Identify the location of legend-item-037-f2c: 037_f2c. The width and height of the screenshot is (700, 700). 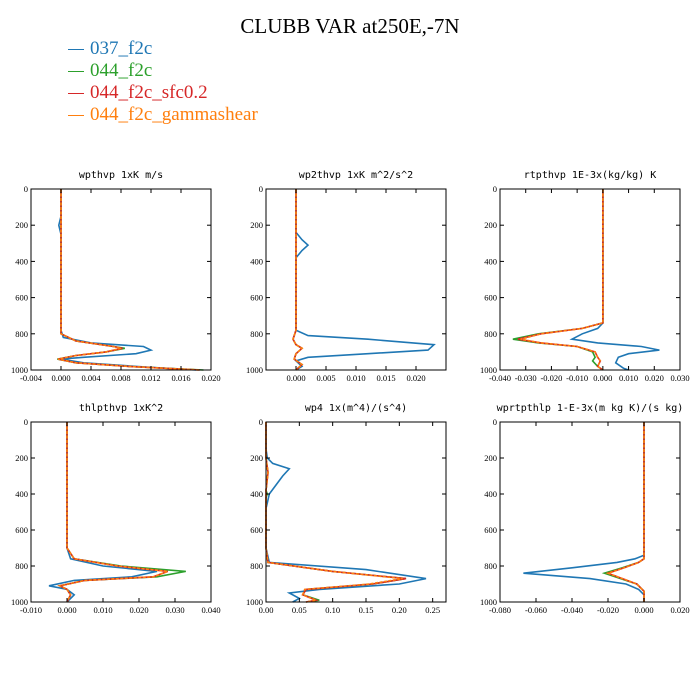
(163, 49).